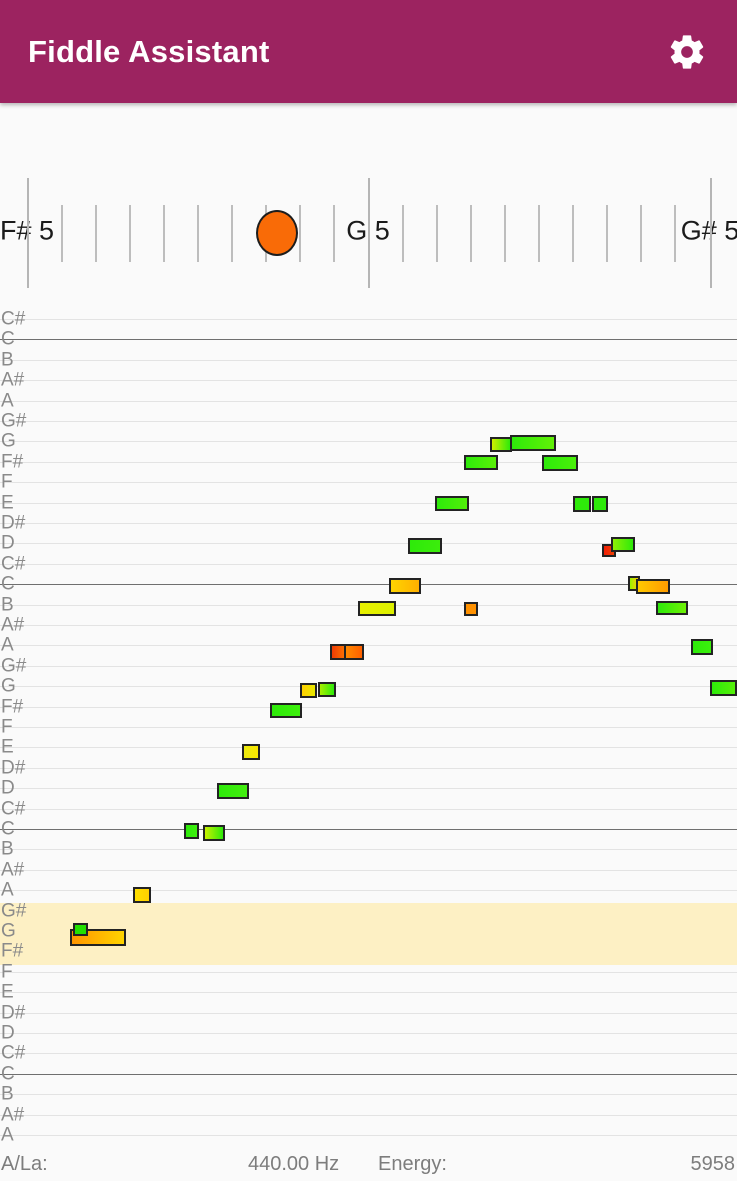 This screenshot has height=1181, width=737. What do you see at coordinates (713, 1164) in the screenshot?
I see `energy-value: 5958` at bounding box center [713, 1164].